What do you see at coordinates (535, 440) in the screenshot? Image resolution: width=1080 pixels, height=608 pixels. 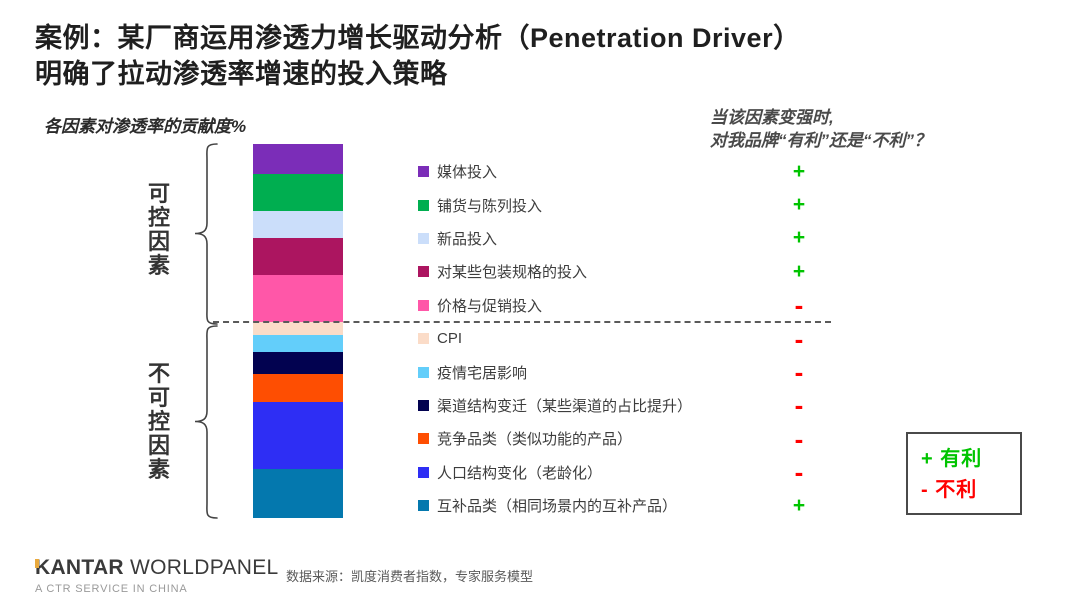 I see `legend-label: 竞争品类（类似功能的产品）` at bounding box center [535, 440].